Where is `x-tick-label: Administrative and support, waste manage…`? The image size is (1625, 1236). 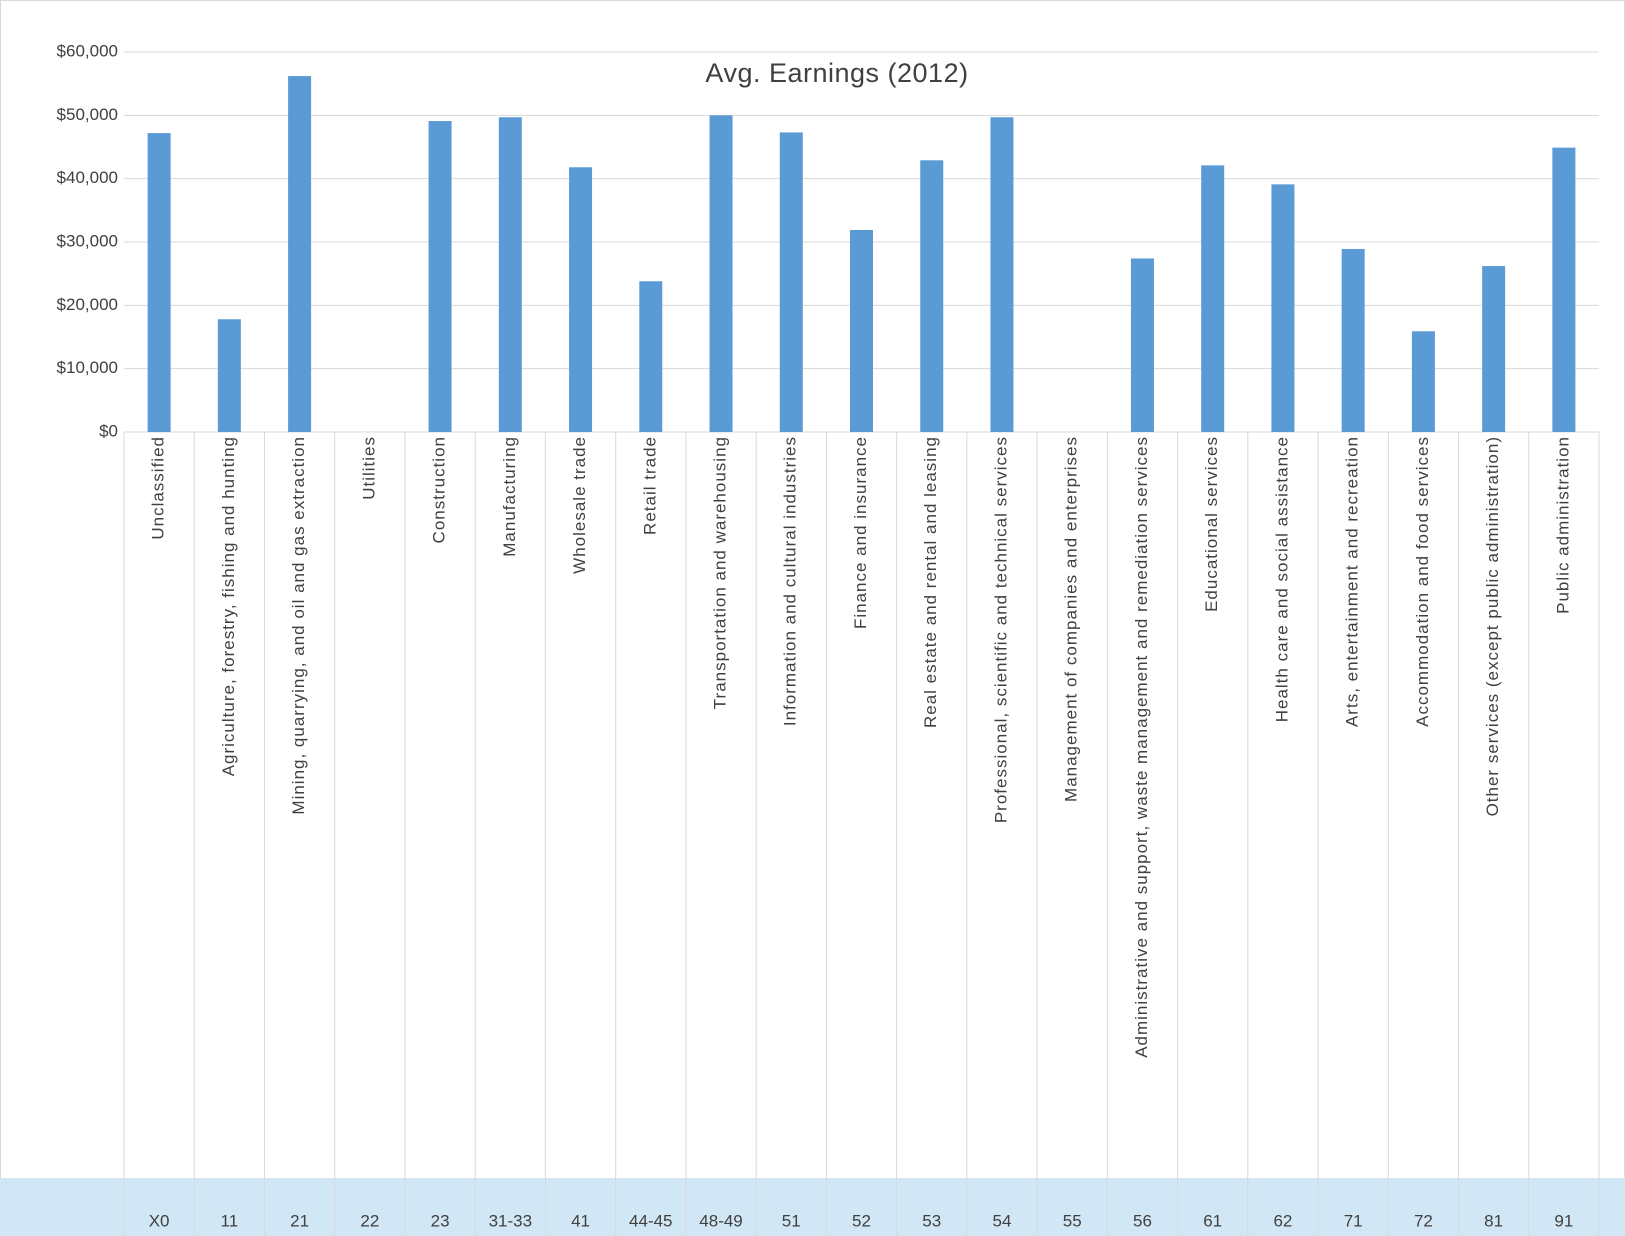
x-tick-label: Administrative and support, waste manage… is located at coordinates (1141, 747).